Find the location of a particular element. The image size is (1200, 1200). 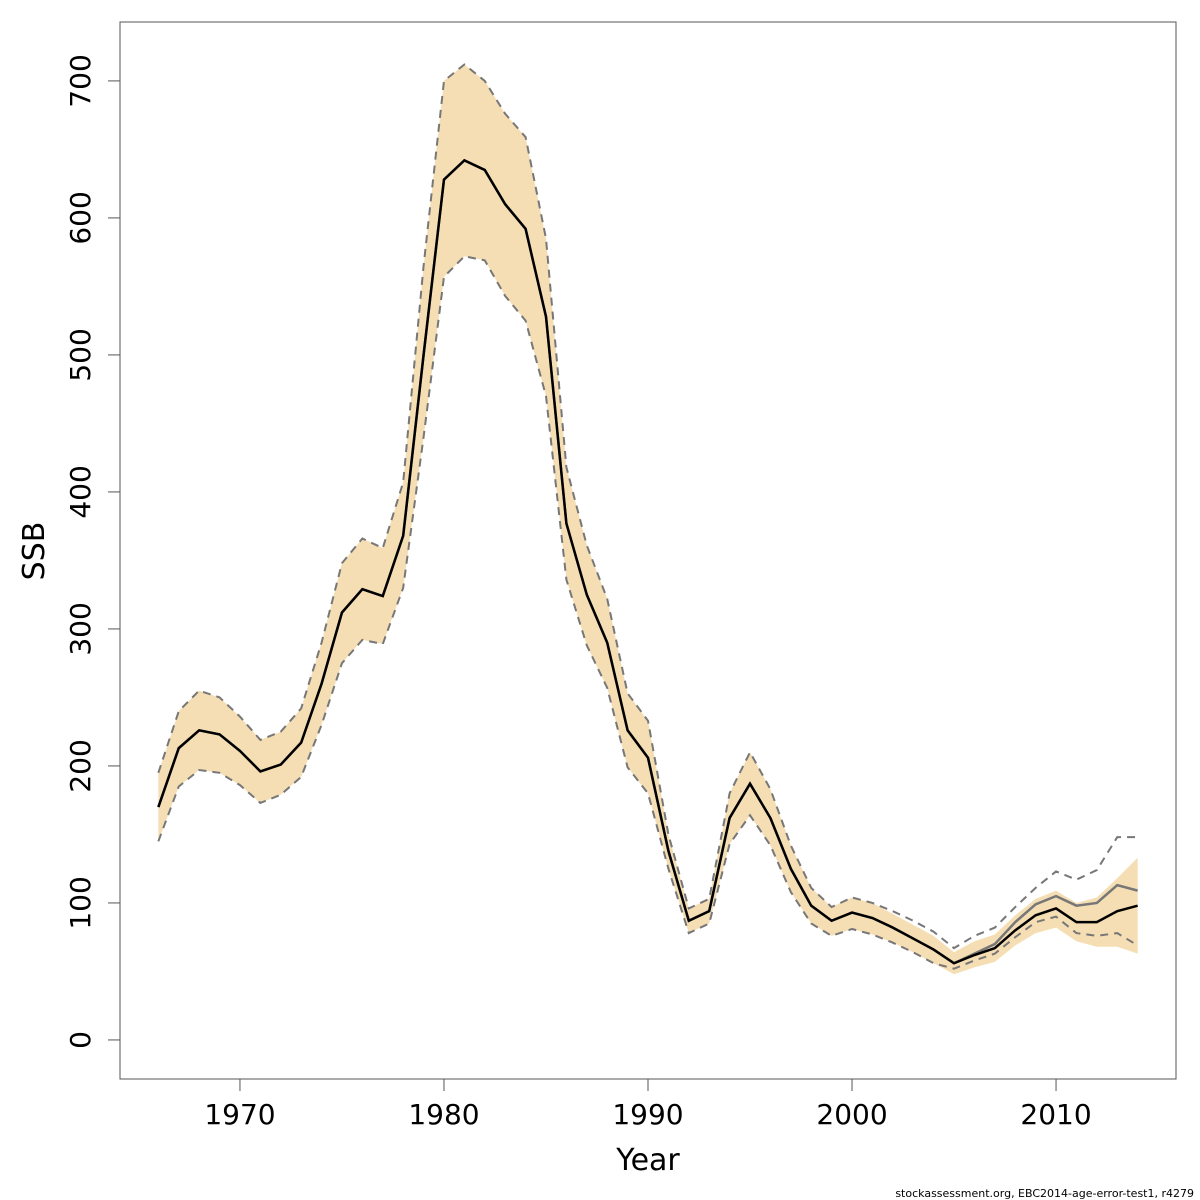

y-tick-label: 400 is located at coordinates (80, 491).